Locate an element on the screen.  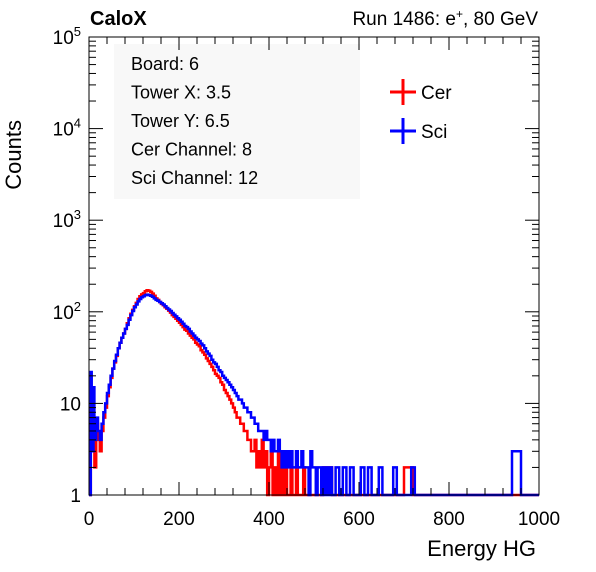
legend: Cer Sci is located at coordinates (421, 111).